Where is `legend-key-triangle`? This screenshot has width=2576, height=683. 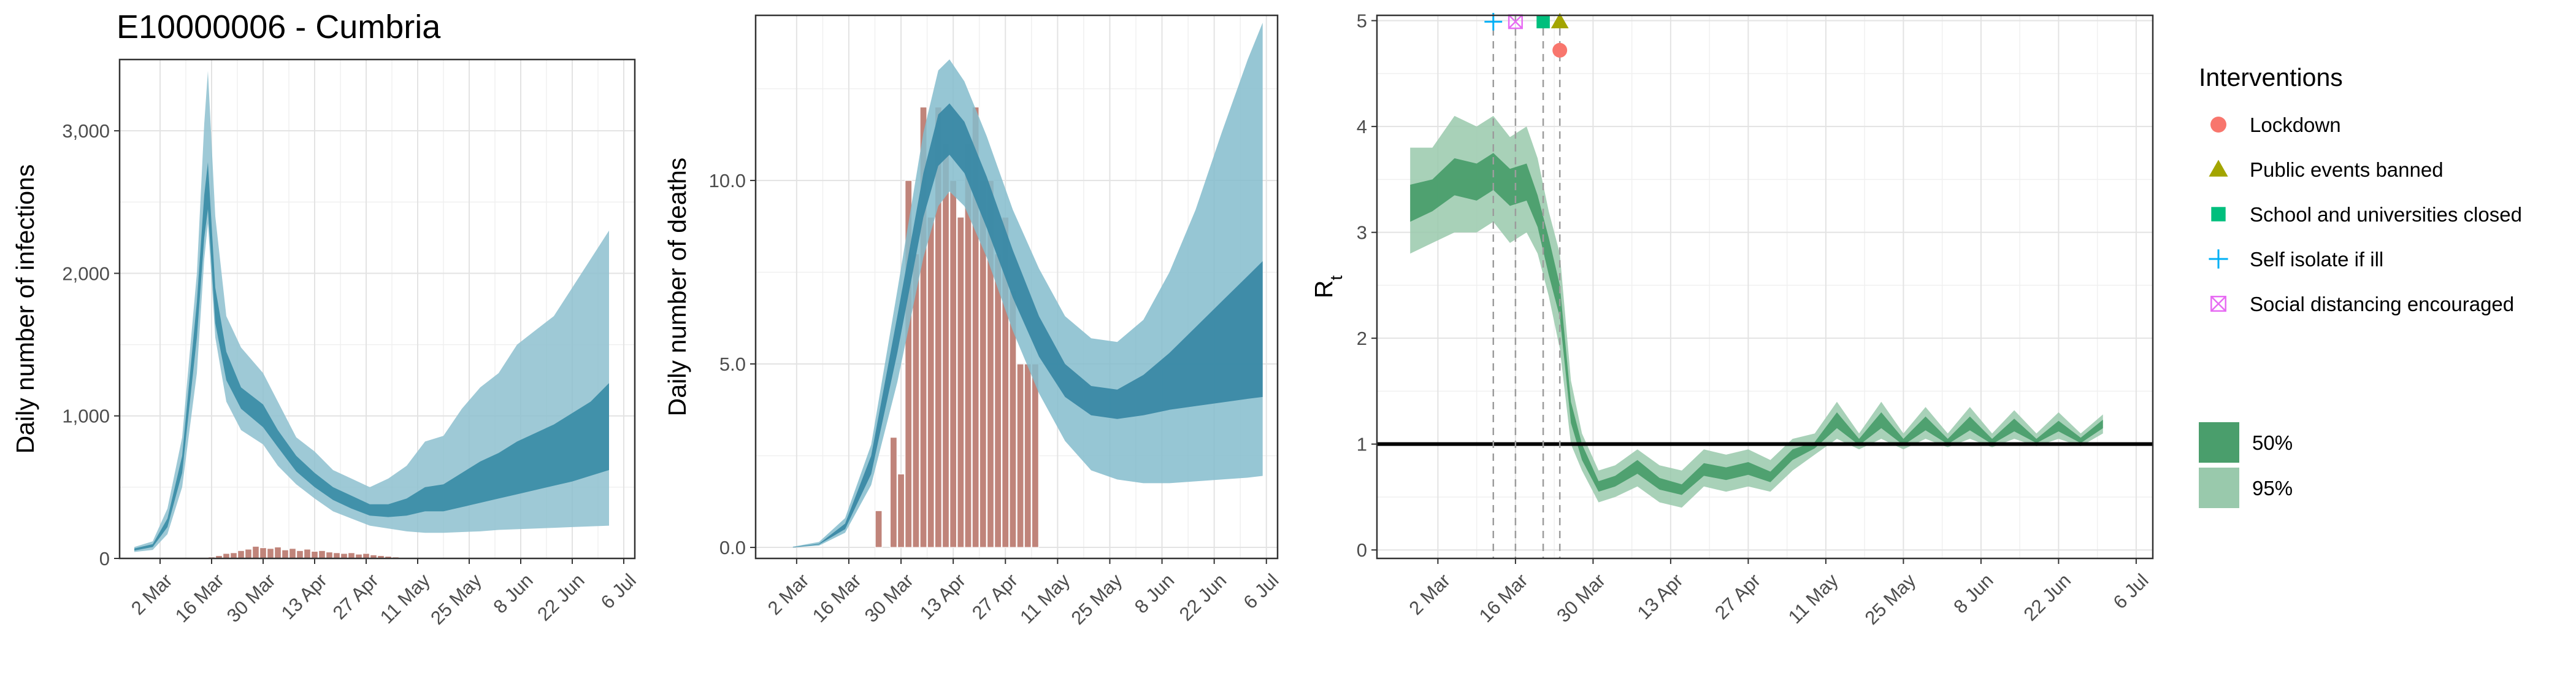 legend-key-triangle is located at coordinates (2218, 168).